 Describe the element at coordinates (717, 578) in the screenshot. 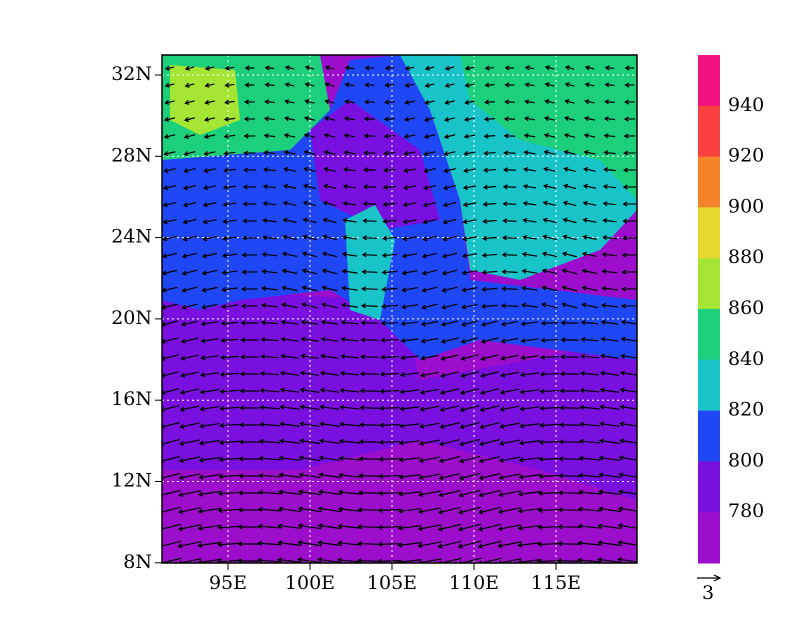

I see `reference-arrow-head` at that location.